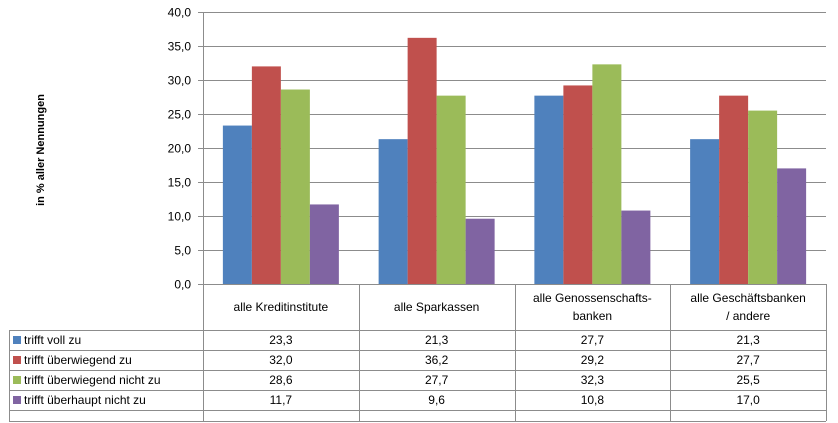  Describe the element at coordinates (593, 360) in the screenshot. I see `data-label: 29,2` at that location.